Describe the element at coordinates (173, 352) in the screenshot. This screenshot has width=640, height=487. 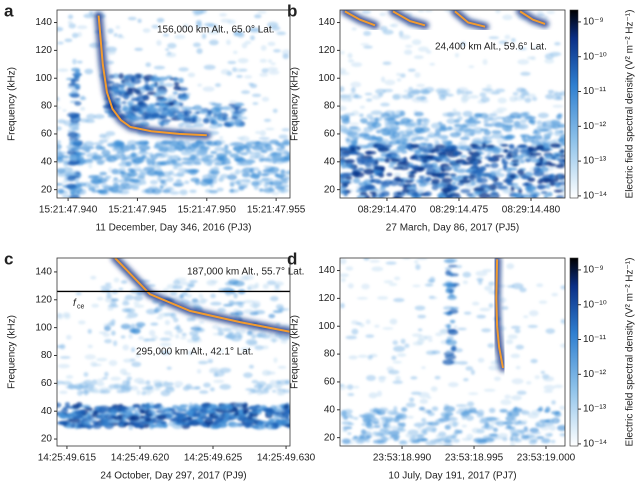
I see `plot-area` at that location.